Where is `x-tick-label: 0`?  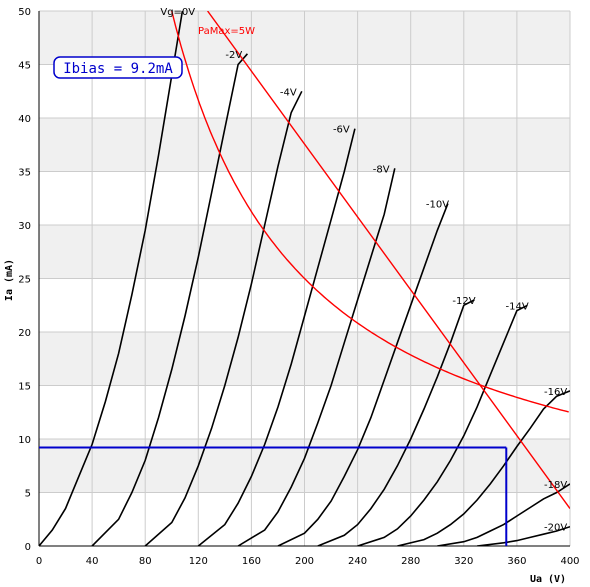 x-tick-label: 0 is located at coordinates (39, 561).